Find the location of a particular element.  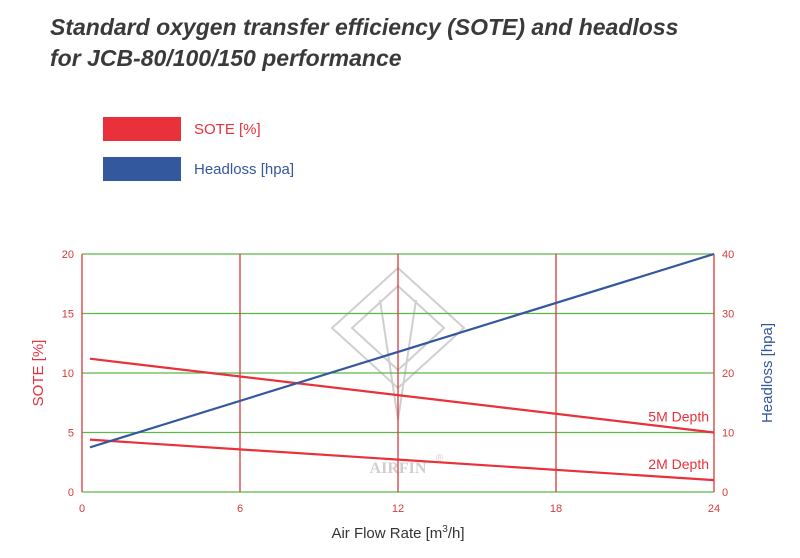

y-tick-label: 0 is located at coordinates (71, 493).